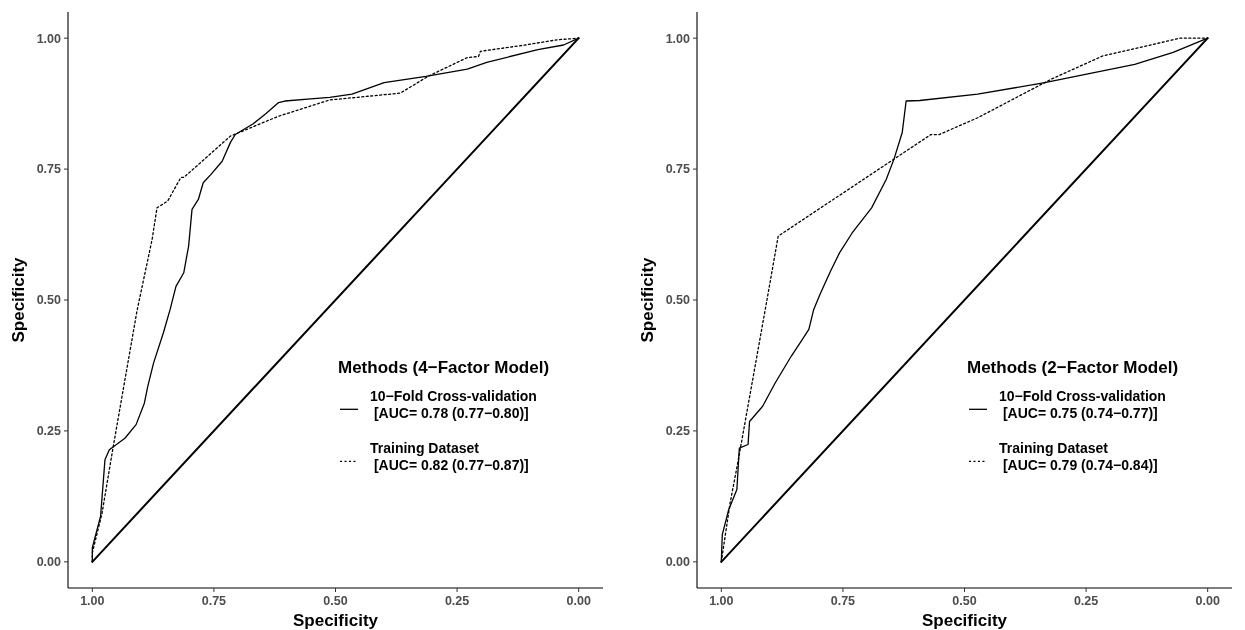  I want to click on legend-title: Methods (2−Factor Model), so click(1073, 368).